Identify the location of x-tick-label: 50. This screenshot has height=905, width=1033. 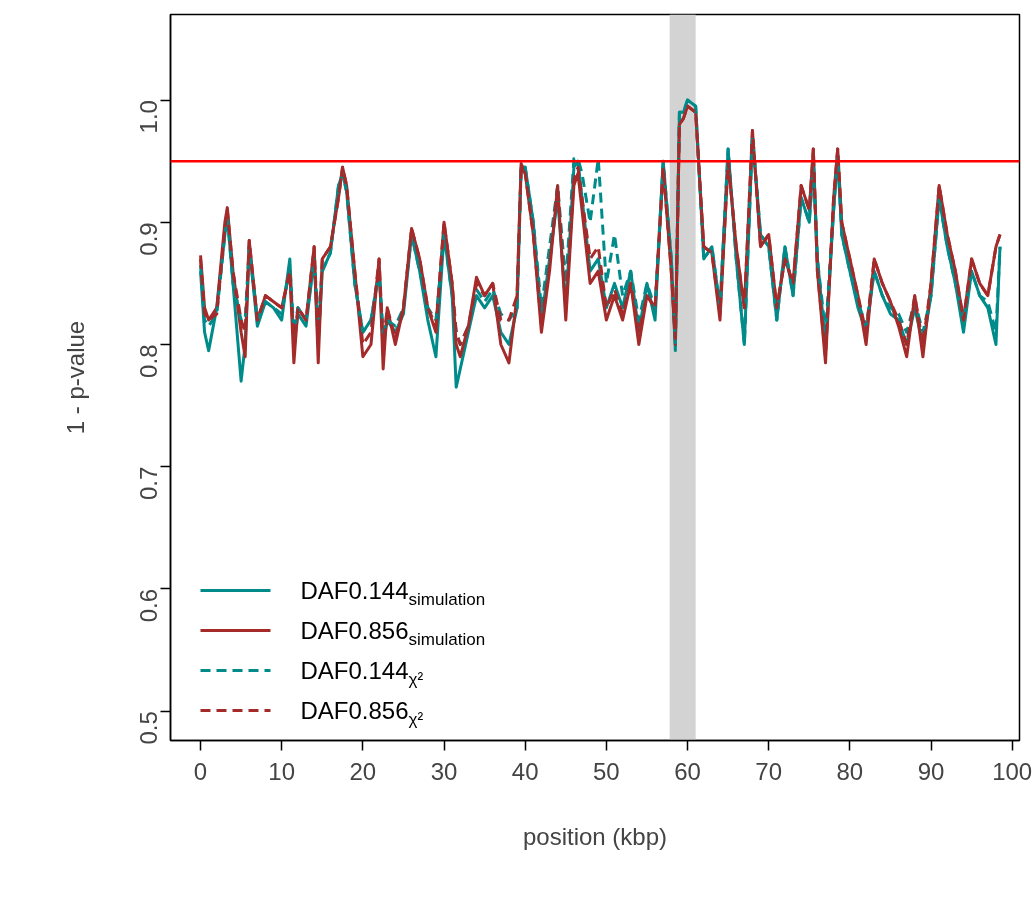
(606, 771).